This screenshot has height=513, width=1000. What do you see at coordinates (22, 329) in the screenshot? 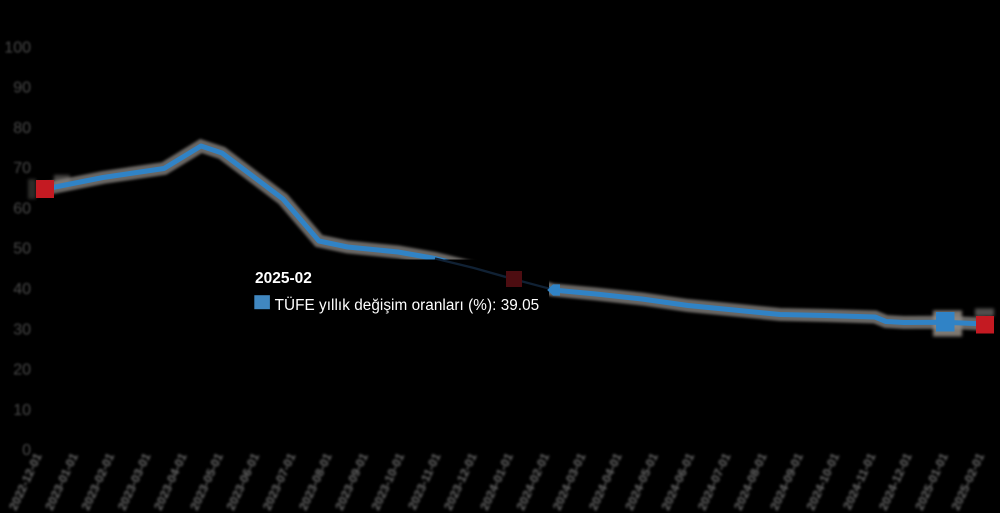
I see `svg-text: 30` at bounding box center [22, 329].